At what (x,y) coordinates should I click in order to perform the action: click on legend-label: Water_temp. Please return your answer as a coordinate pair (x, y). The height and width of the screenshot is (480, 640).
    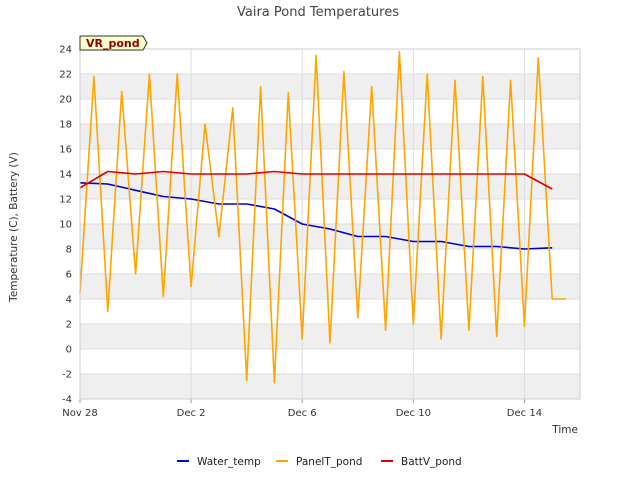
    Looking at the image, I should click on (229, 462).